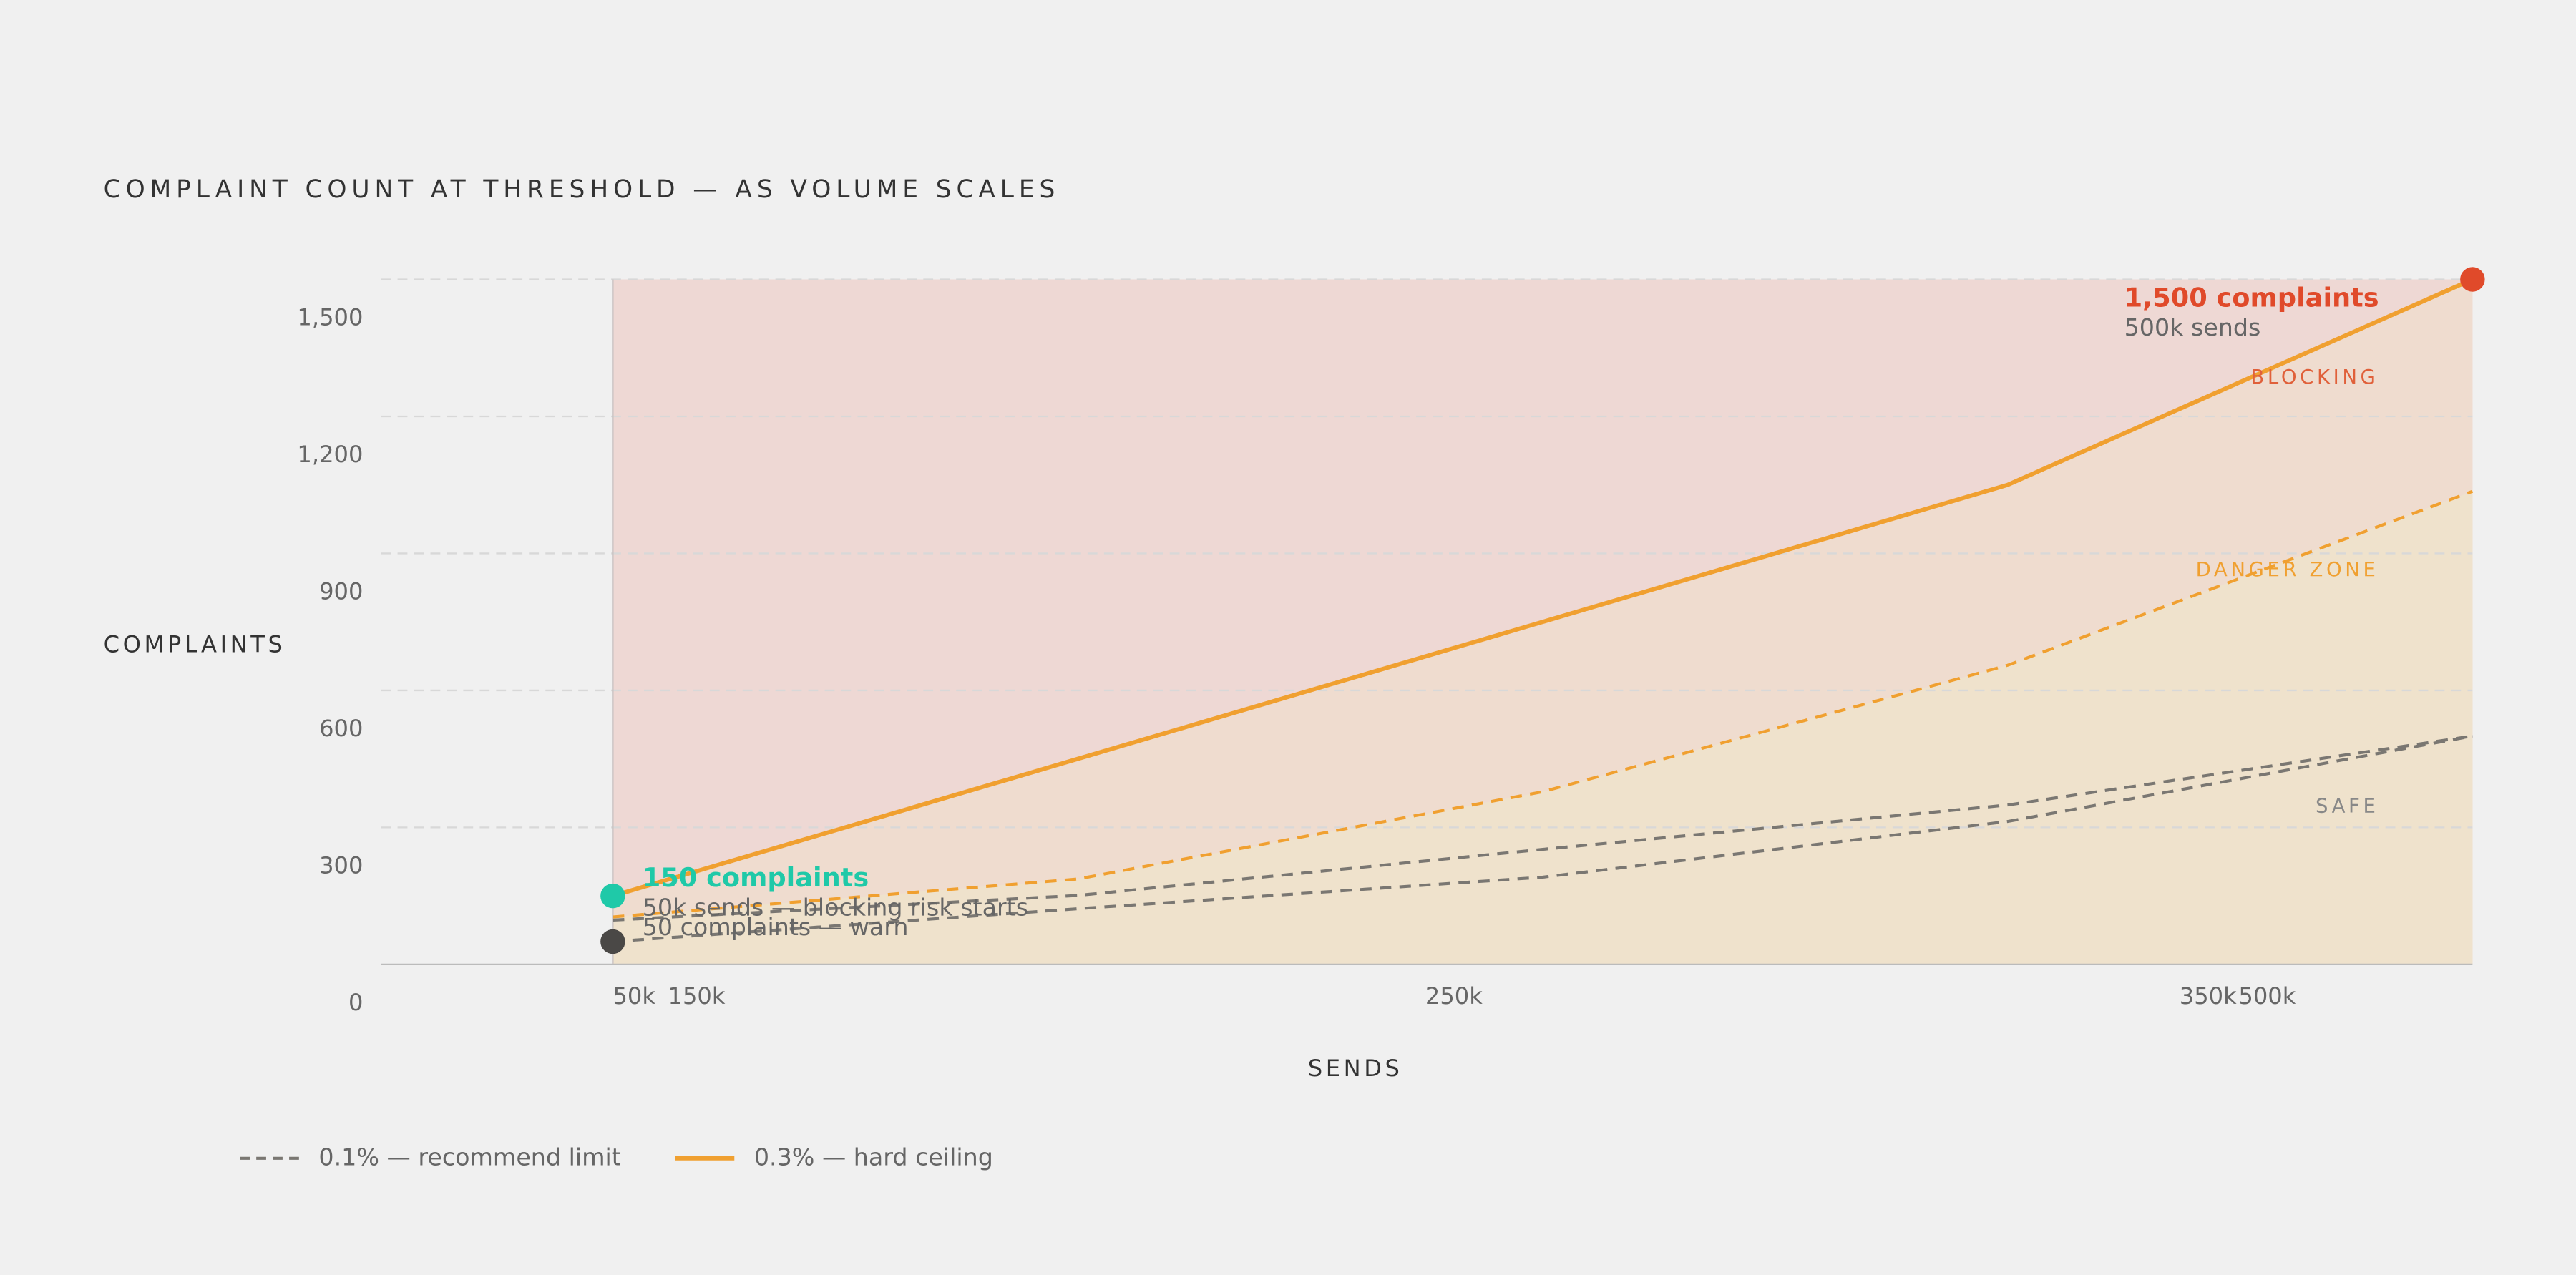 This screenshot has height=1275, width=2576. I want to click on x-tick-label: 350k, so click(2208, 996).